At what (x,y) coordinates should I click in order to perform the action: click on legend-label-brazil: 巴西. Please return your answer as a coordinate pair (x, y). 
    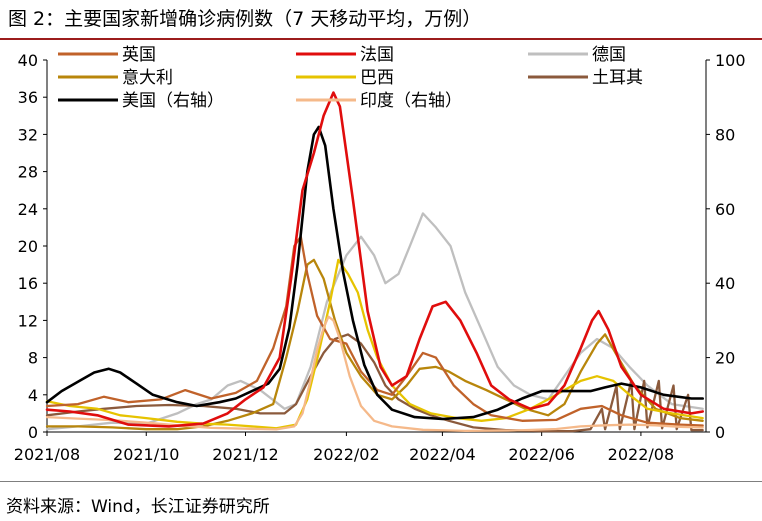
    Looking at the image, I should click on (377, 78).